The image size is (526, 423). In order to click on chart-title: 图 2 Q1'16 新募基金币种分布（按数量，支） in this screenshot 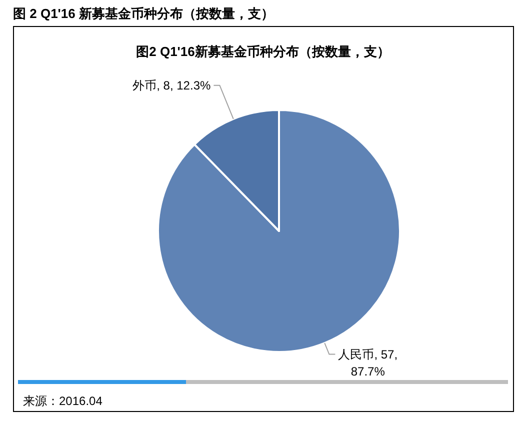, I will do `click(143, 13)`.